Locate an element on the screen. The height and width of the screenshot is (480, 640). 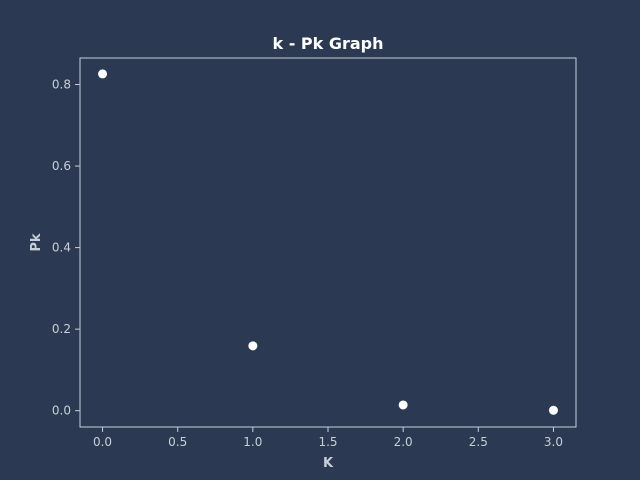
y-tick-label: 0.8 is located at coordinates (61, 85).